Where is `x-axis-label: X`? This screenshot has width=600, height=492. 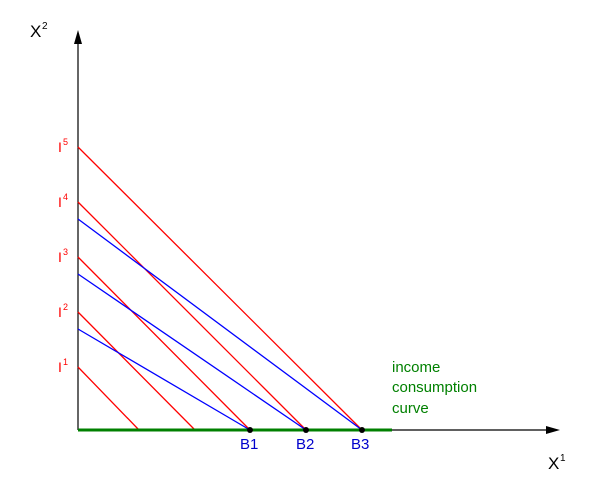
x-axis-label: X is located at coordinates (553, 463).